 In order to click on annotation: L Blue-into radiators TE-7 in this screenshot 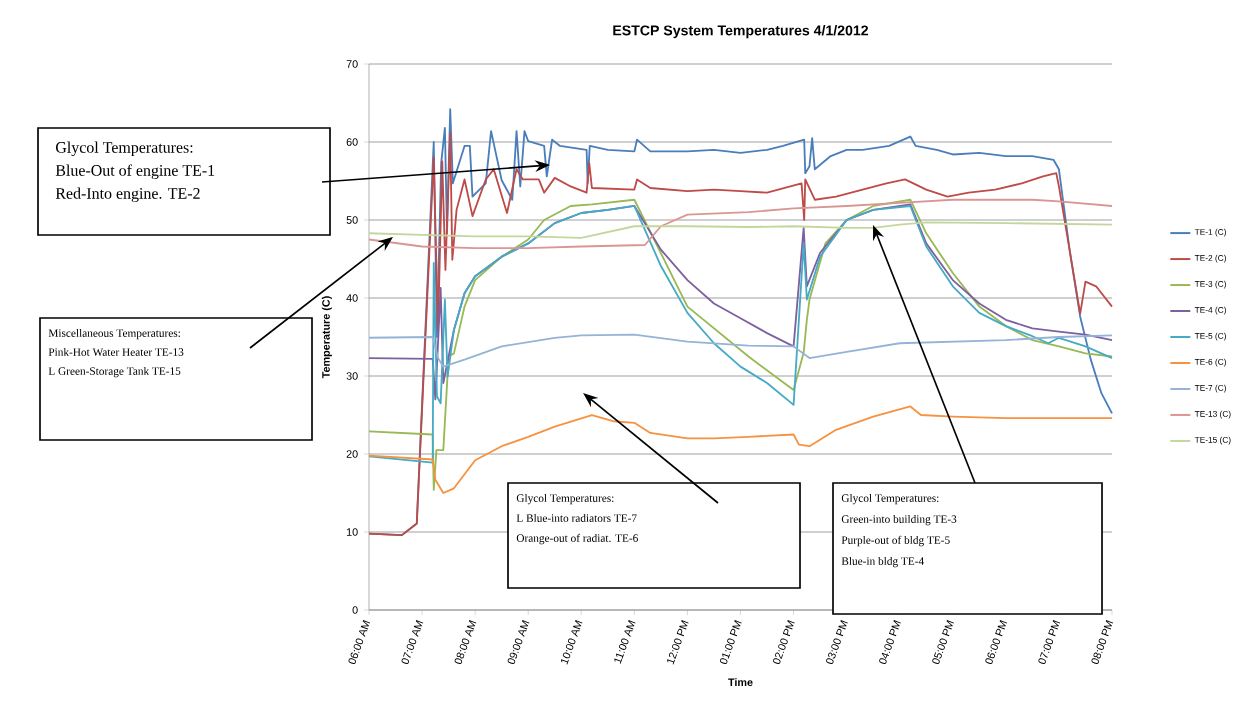, I will do `click(576, 517)`.